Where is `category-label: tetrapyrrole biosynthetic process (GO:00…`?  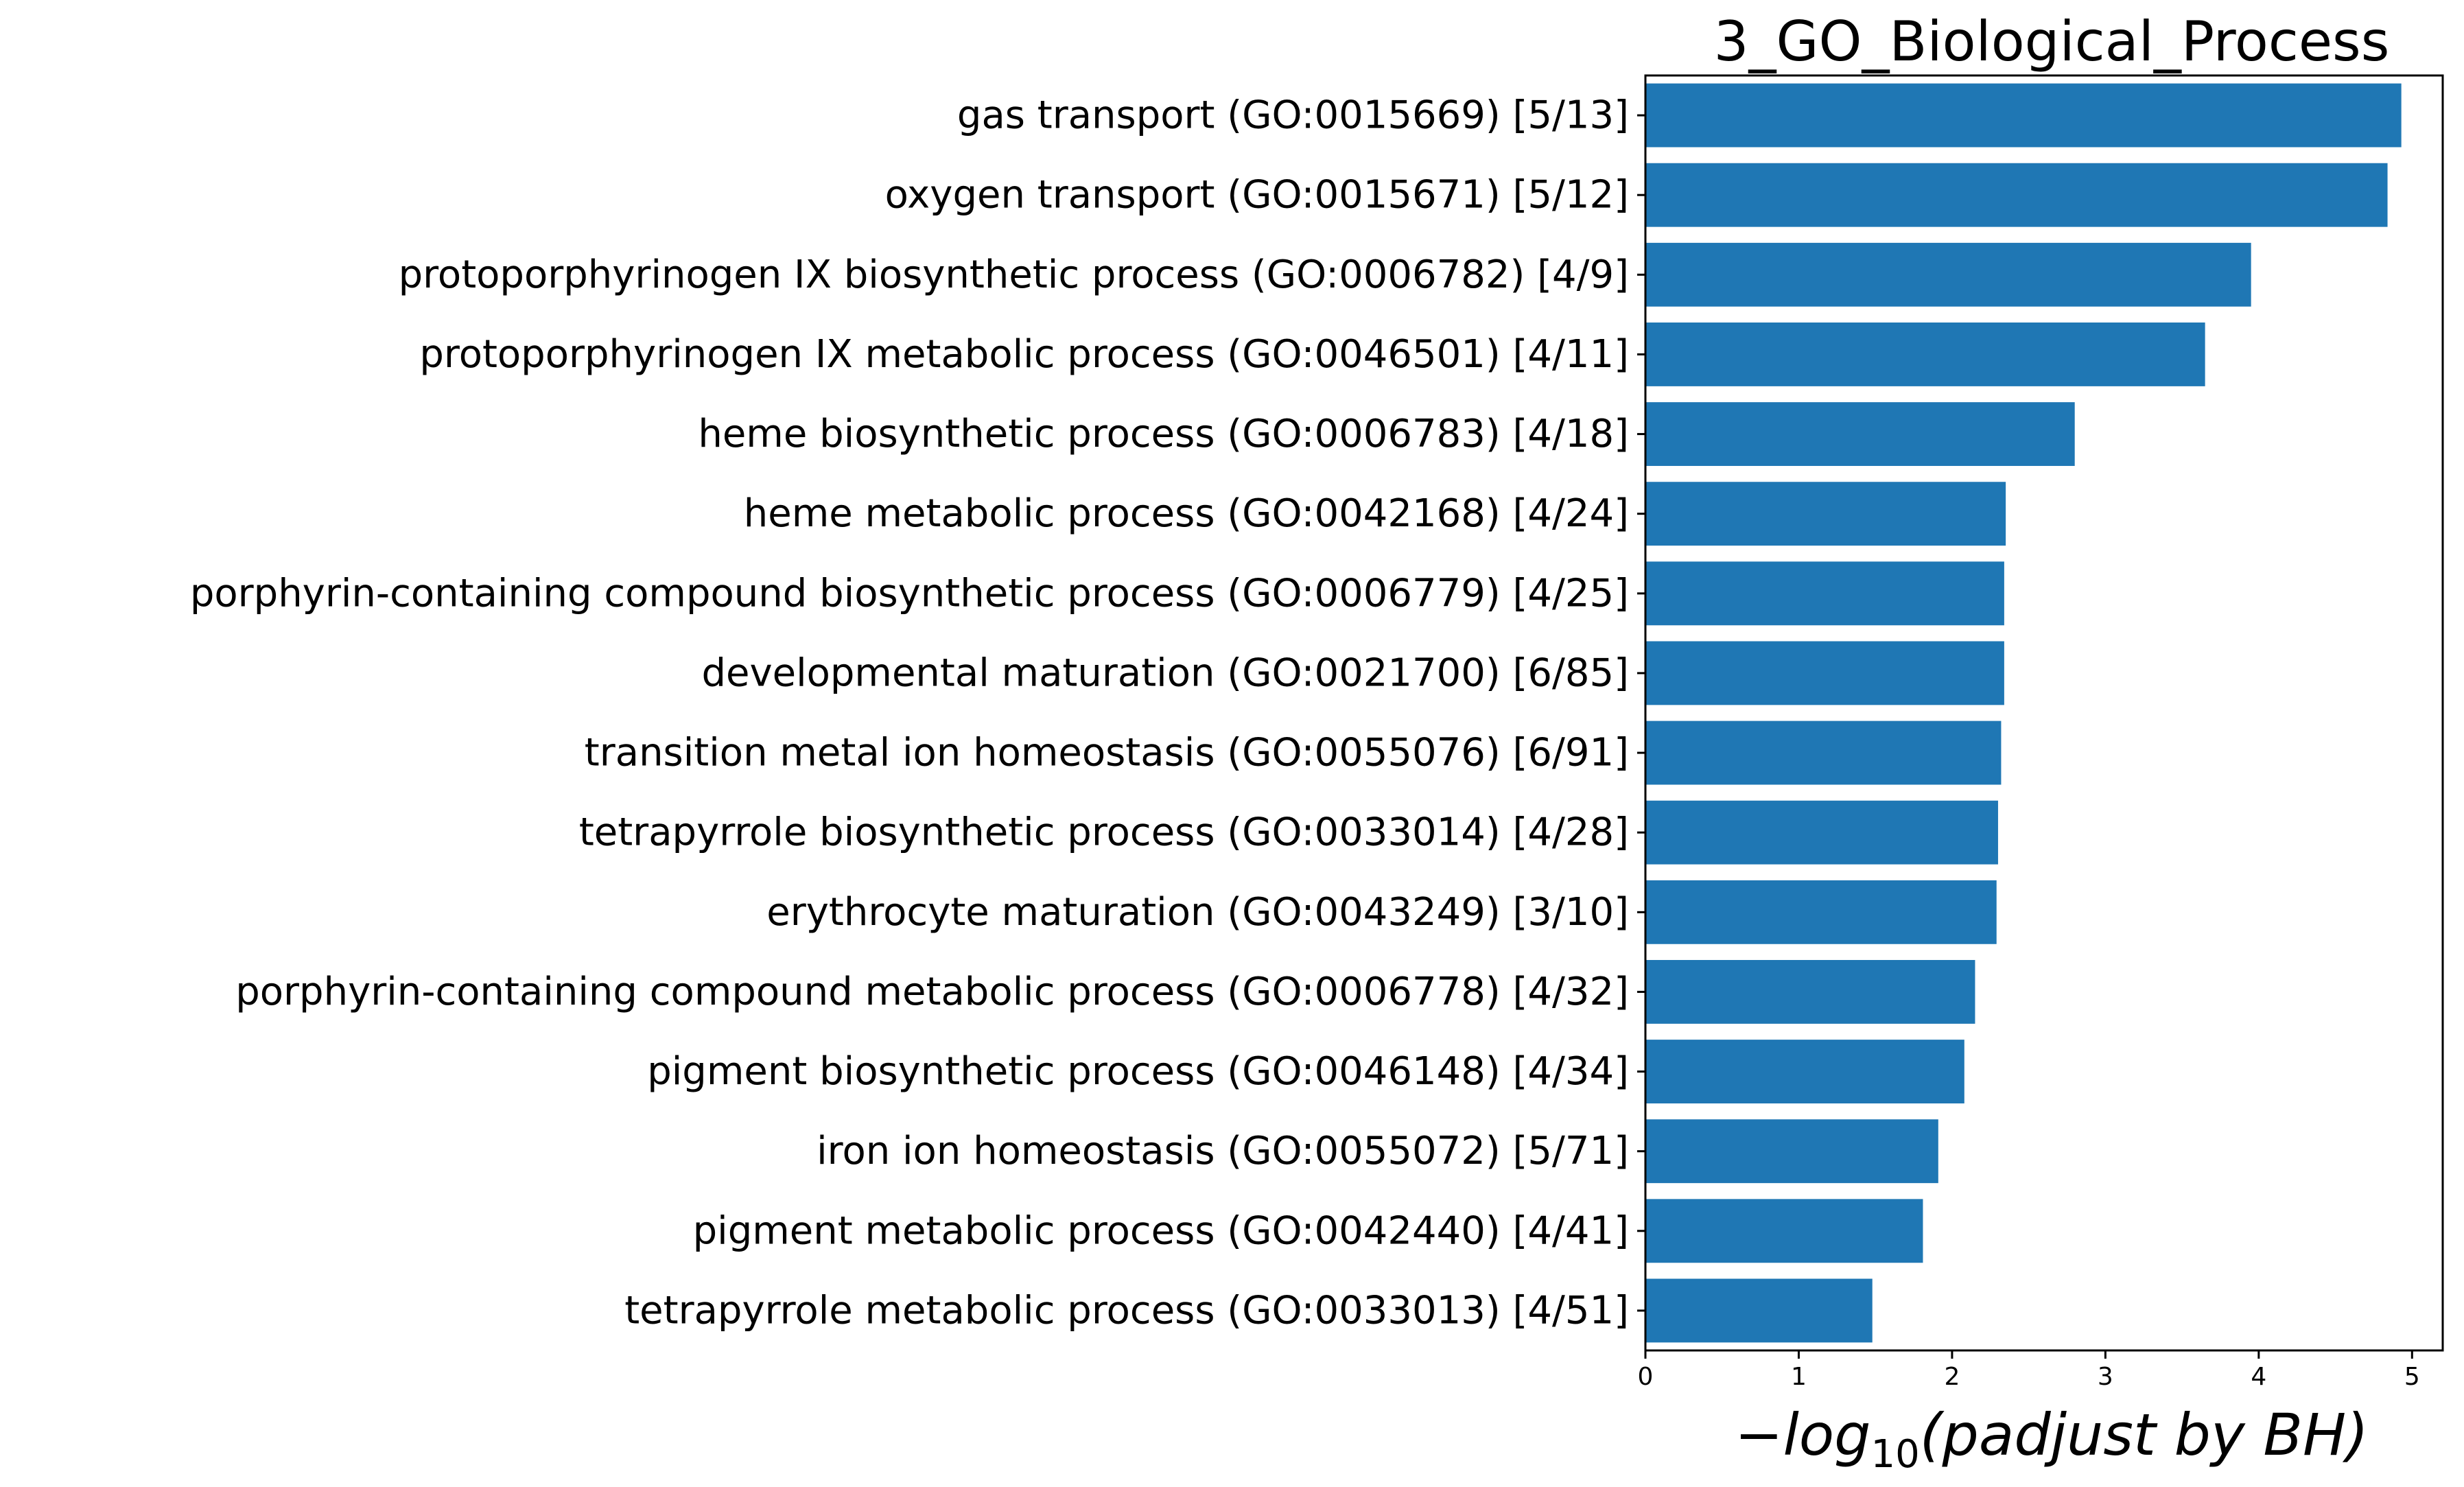
category-label: tetrapyrrole biosynthetic process (GO:00… is located at coordinates (1104, 832).